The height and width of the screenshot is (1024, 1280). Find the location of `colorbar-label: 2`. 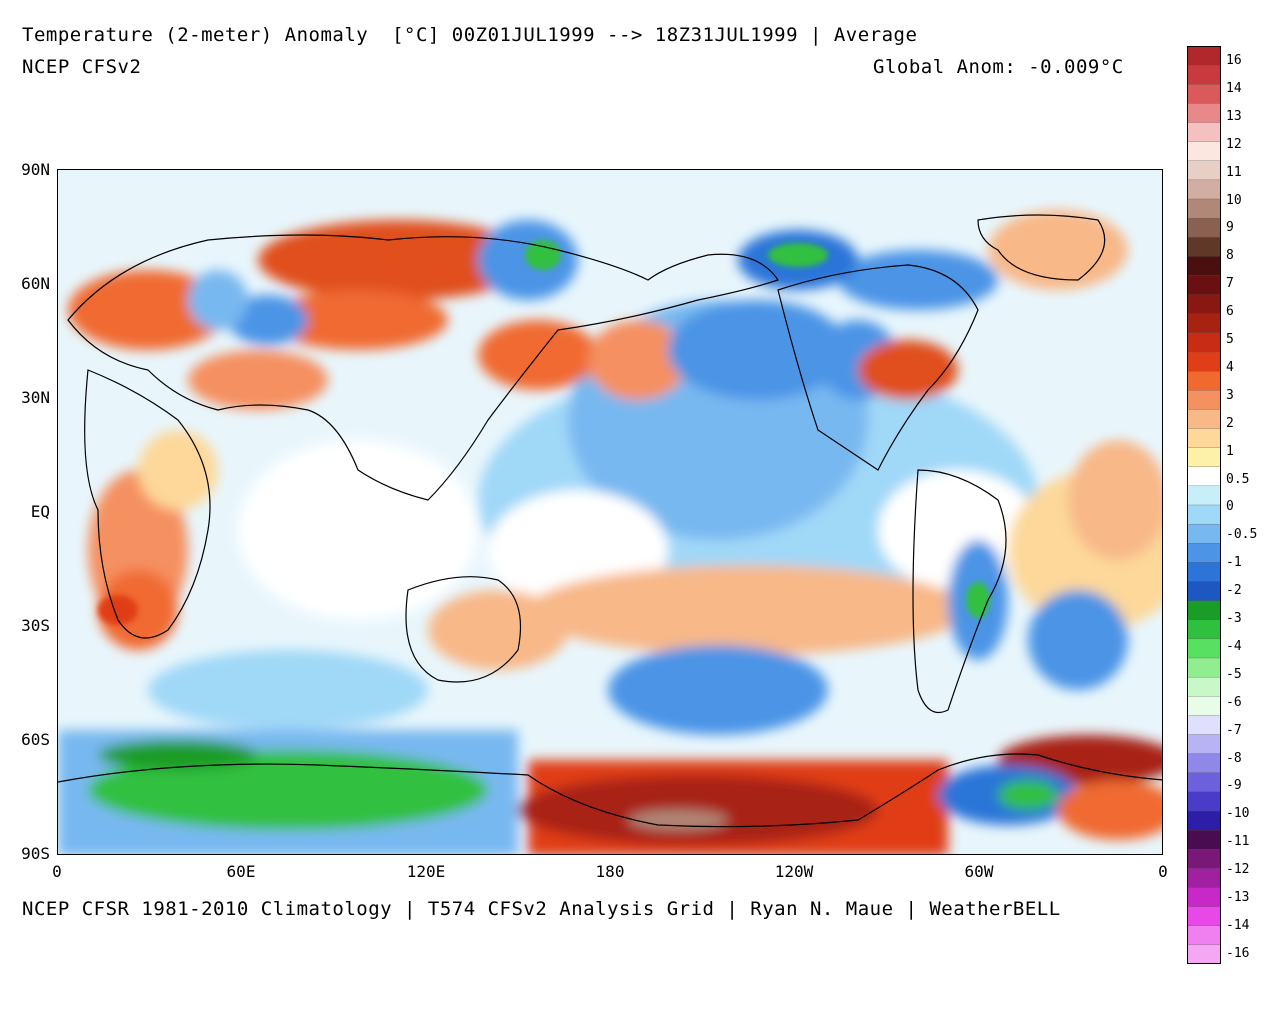

colorbar-label: 2 is located at coordinates (1230, 423).